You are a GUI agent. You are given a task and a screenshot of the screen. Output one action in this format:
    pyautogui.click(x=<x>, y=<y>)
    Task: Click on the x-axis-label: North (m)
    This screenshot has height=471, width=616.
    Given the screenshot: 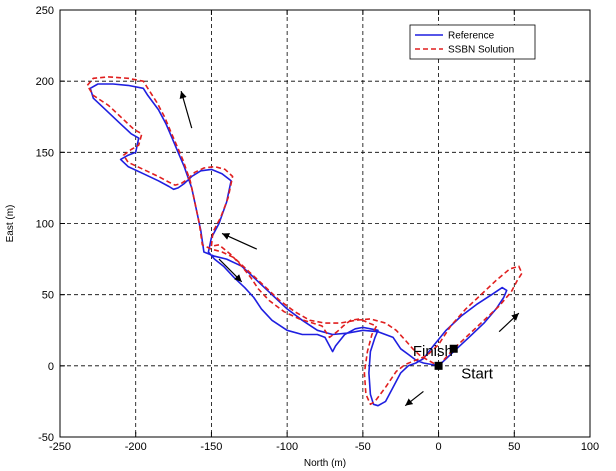 What is the action you would take?
    pyautogui.click(x=325, y=463)
    